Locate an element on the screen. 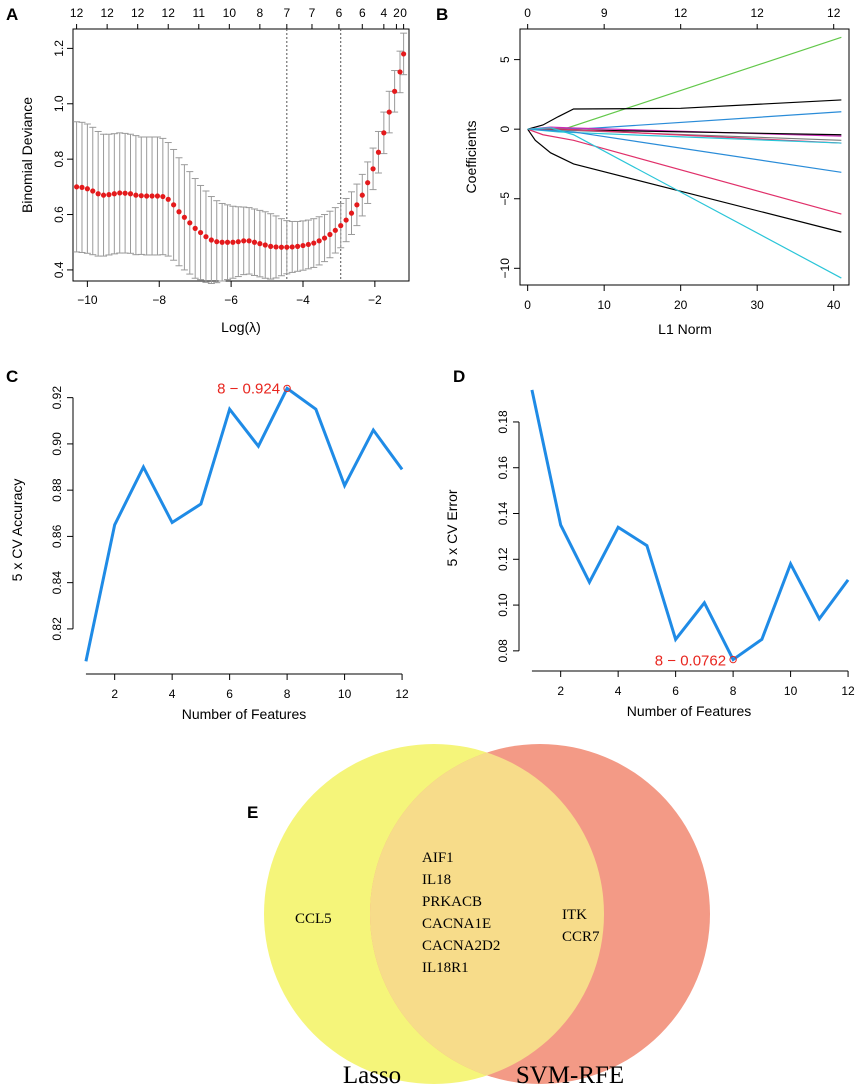 This screenshot has height=1086, width=865. y-tick-label: 0.90 is located at coordinates (57, 444).